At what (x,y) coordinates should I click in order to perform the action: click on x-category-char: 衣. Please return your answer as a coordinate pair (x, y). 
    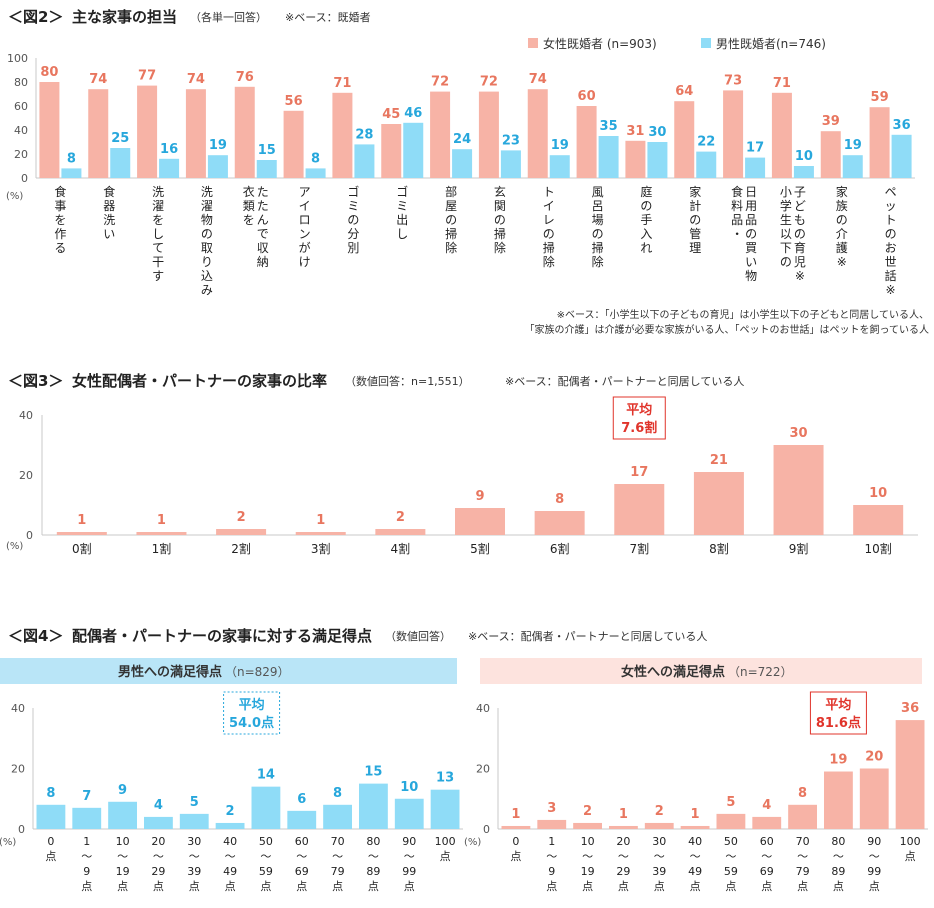
    Looking at the image, I should click on (249, 191).